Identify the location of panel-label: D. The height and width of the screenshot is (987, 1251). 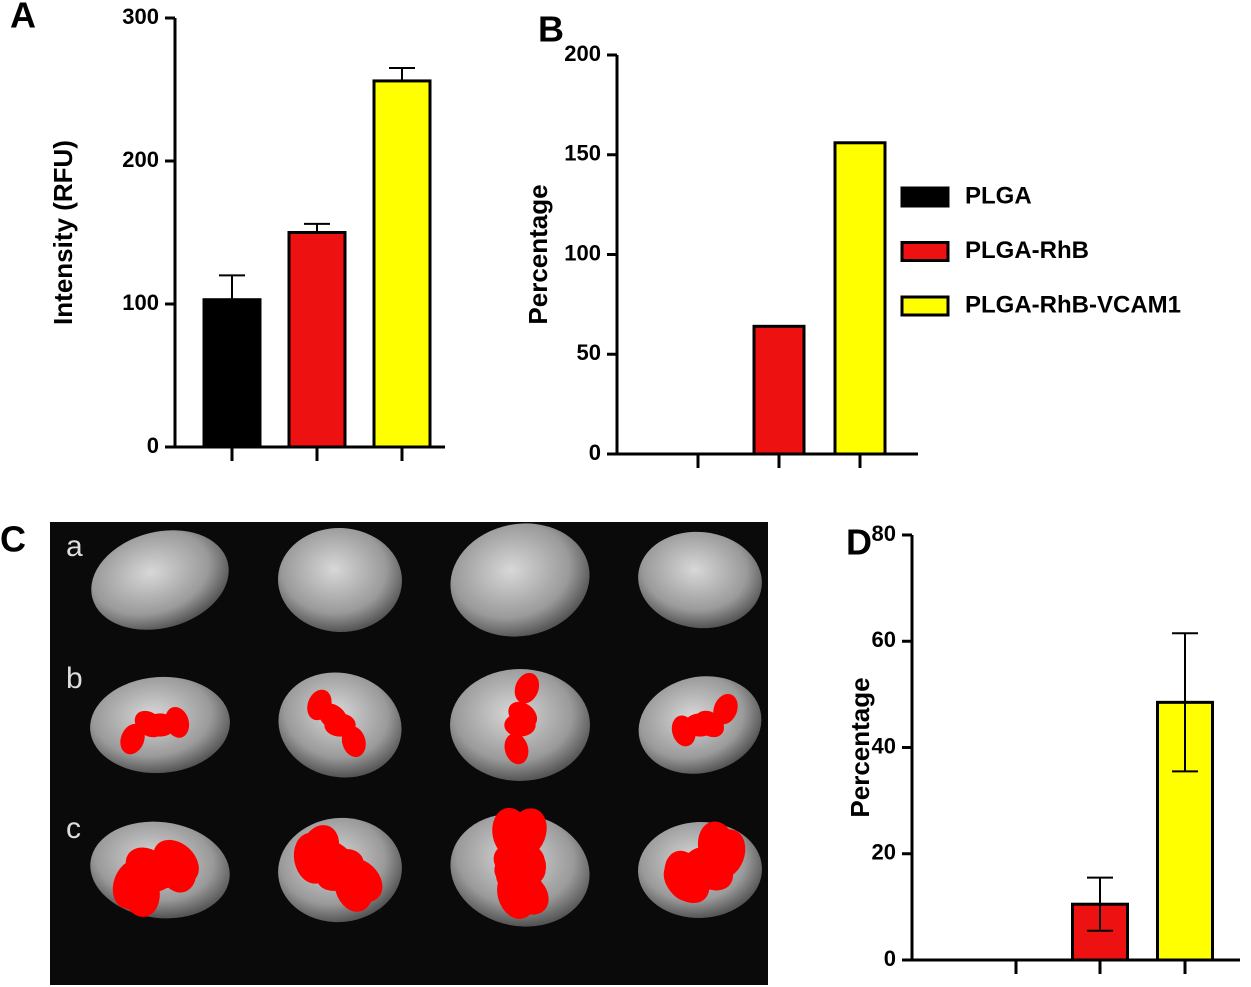
(859, 542).